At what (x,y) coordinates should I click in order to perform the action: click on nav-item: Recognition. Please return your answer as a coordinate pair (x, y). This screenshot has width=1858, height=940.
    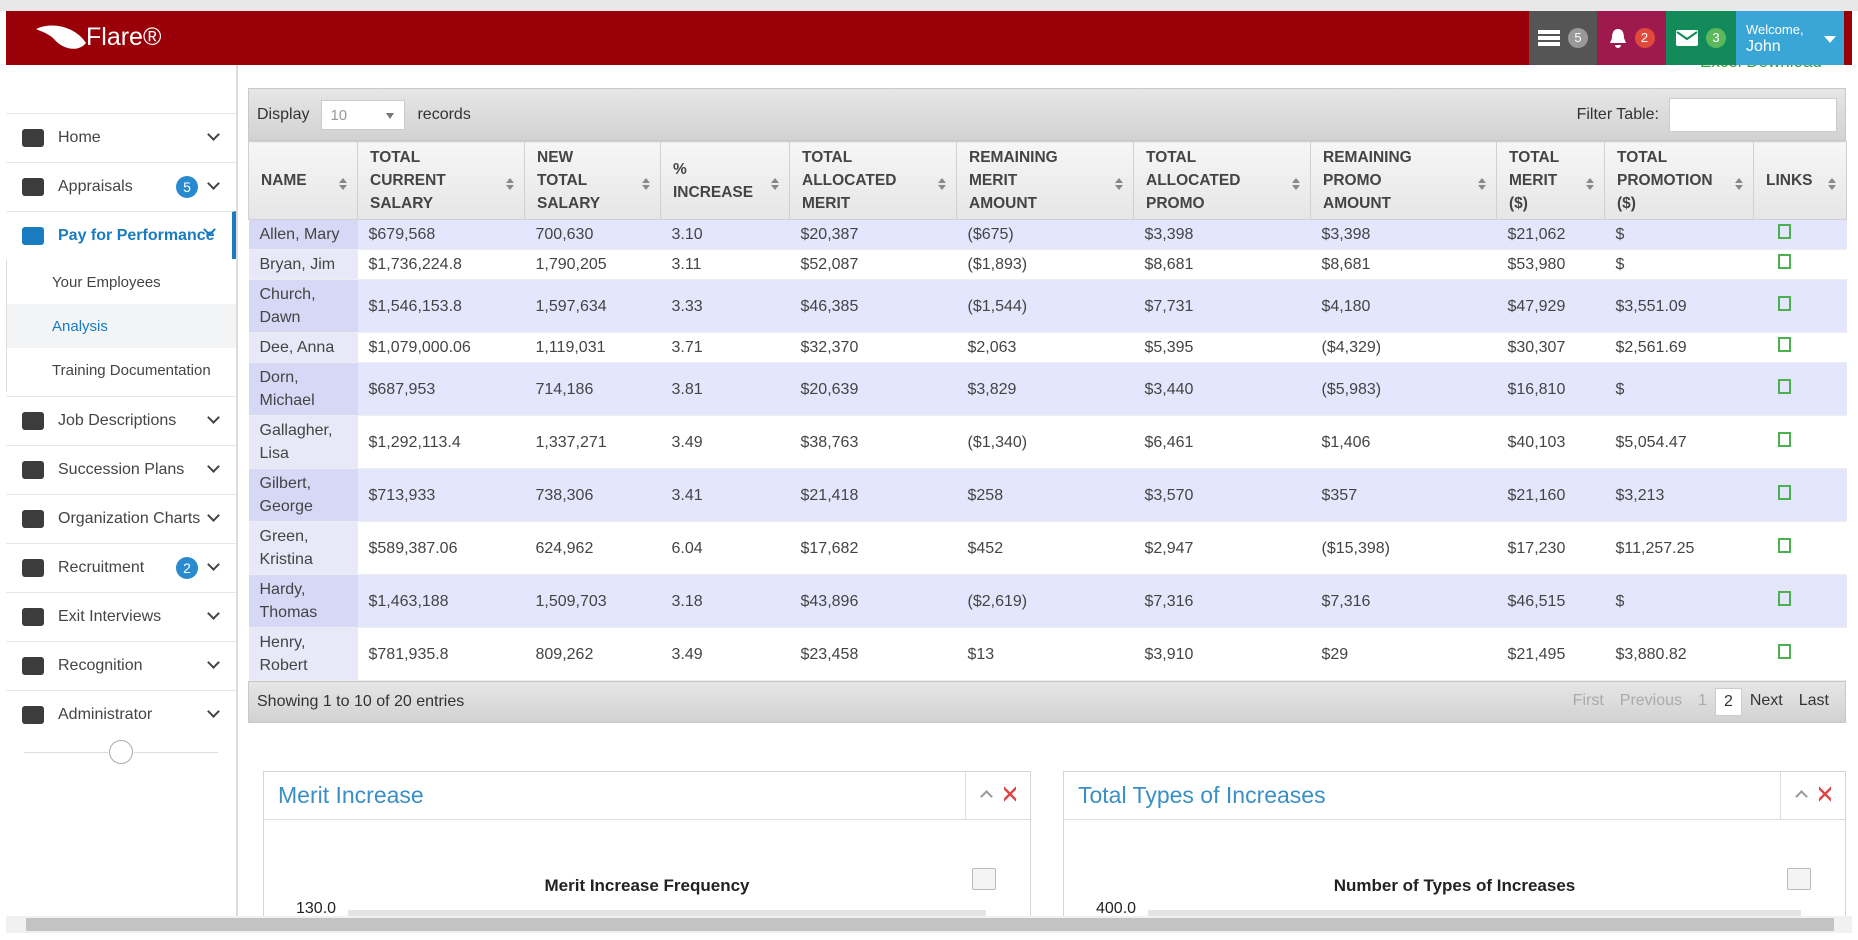
    Looking at the image, I should click on (121, 665).